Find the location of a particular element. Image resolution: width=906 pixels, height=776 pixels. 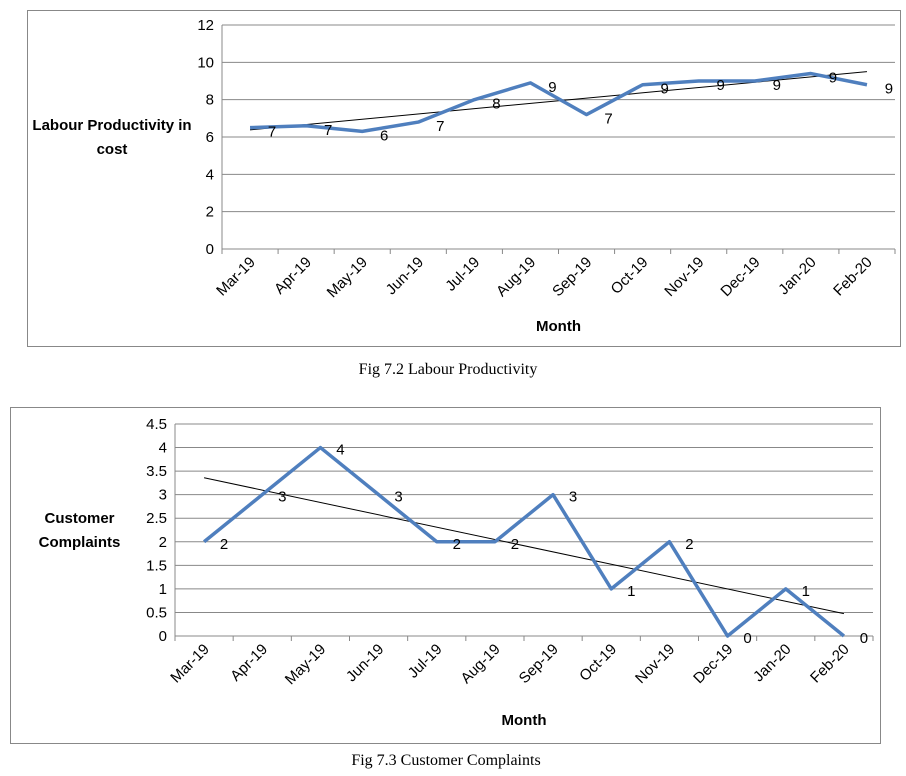

y-tick-label: 8 is located at coordinates (210, 100).